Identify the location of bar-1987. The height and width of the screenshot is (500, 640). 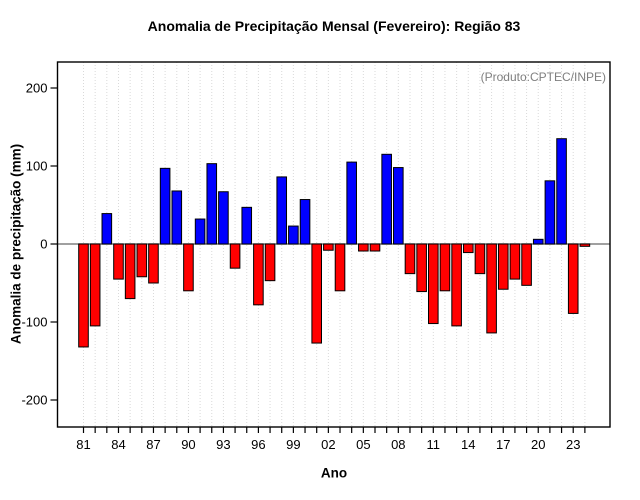
(153, 263).